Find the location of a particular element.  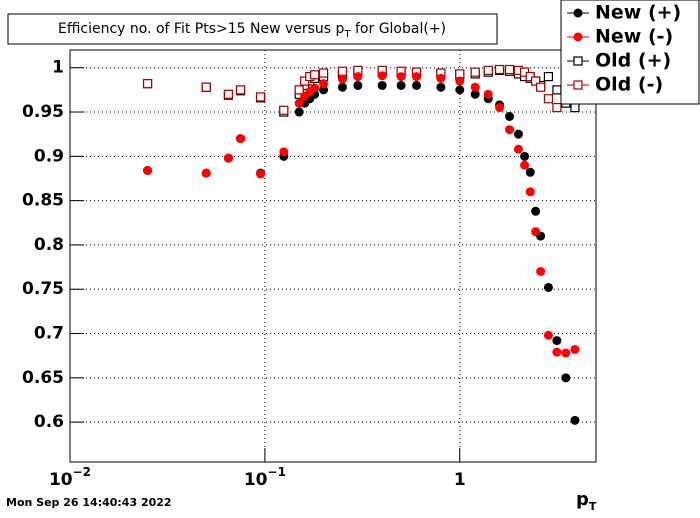

y-tick-label: 1 is located at coordinates (58, 68).